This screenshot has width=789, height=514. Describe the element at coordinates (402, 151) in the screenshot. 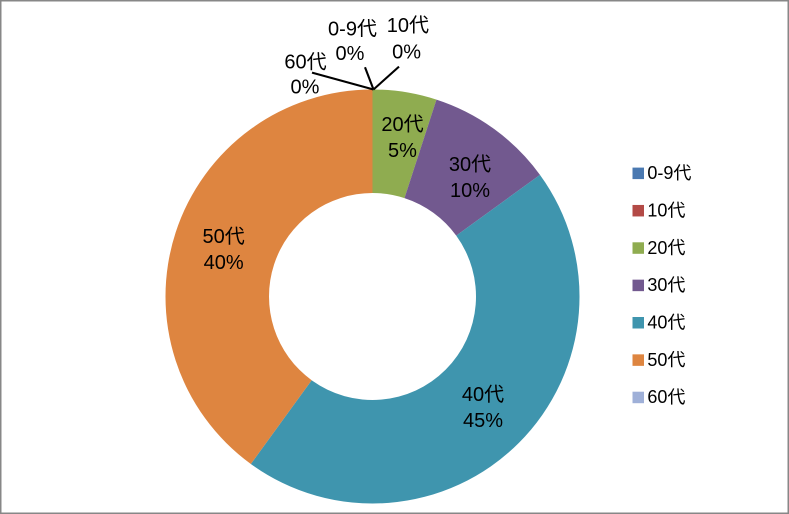

I see `svg-text: 5%` at that location.